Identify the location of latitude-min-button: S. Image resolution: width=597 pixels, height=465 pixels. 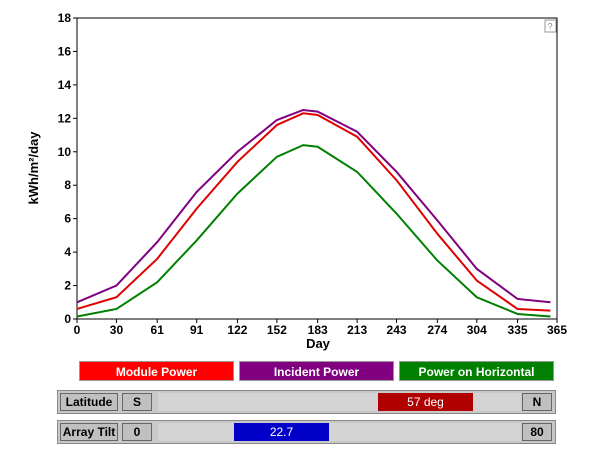
(137, 402).